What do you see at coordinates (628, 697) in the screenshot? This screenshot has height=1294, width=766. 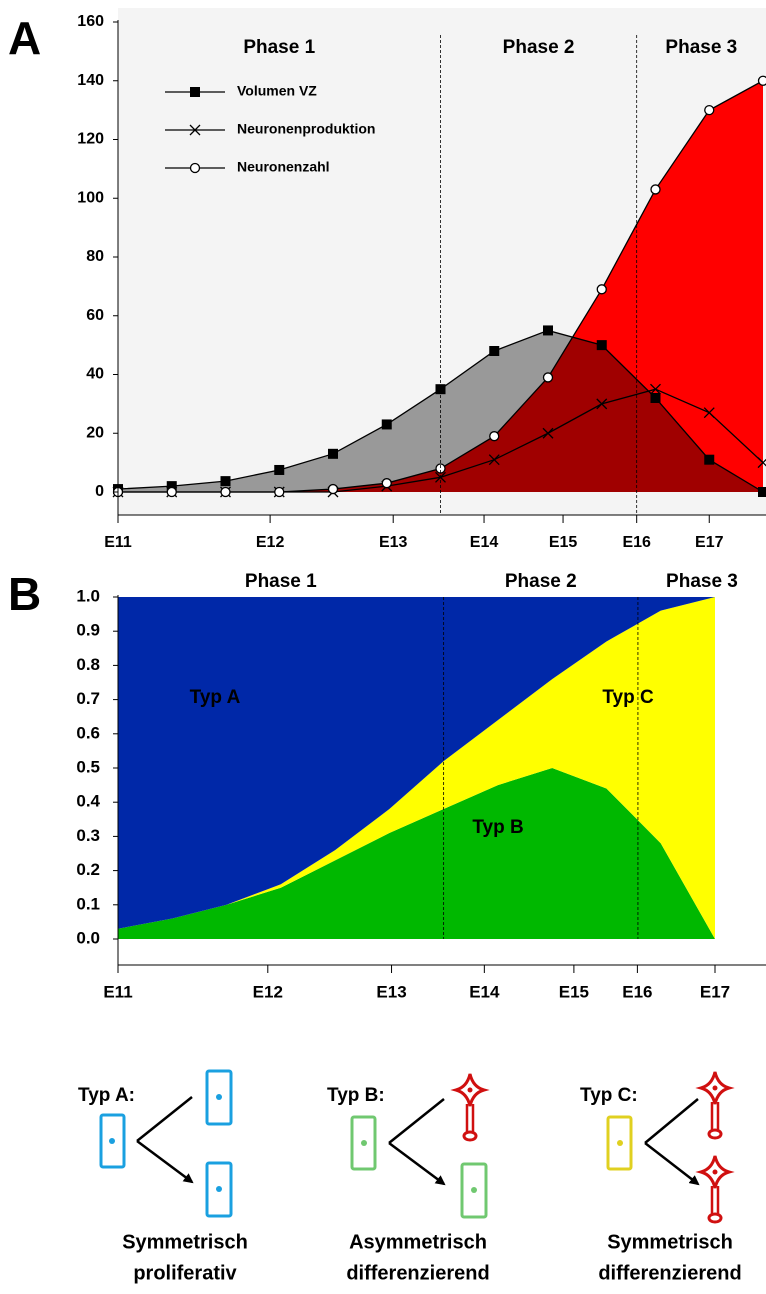 I see `area-label: Typ C` at bounding box center [628, 697].